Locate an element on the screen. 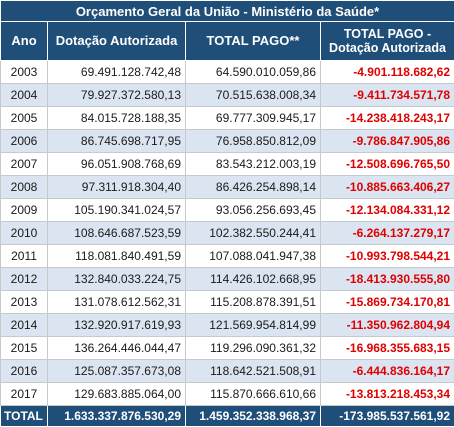  cell-dotacao: 125.087.357.673,08 is located at coordinates (117, 371).